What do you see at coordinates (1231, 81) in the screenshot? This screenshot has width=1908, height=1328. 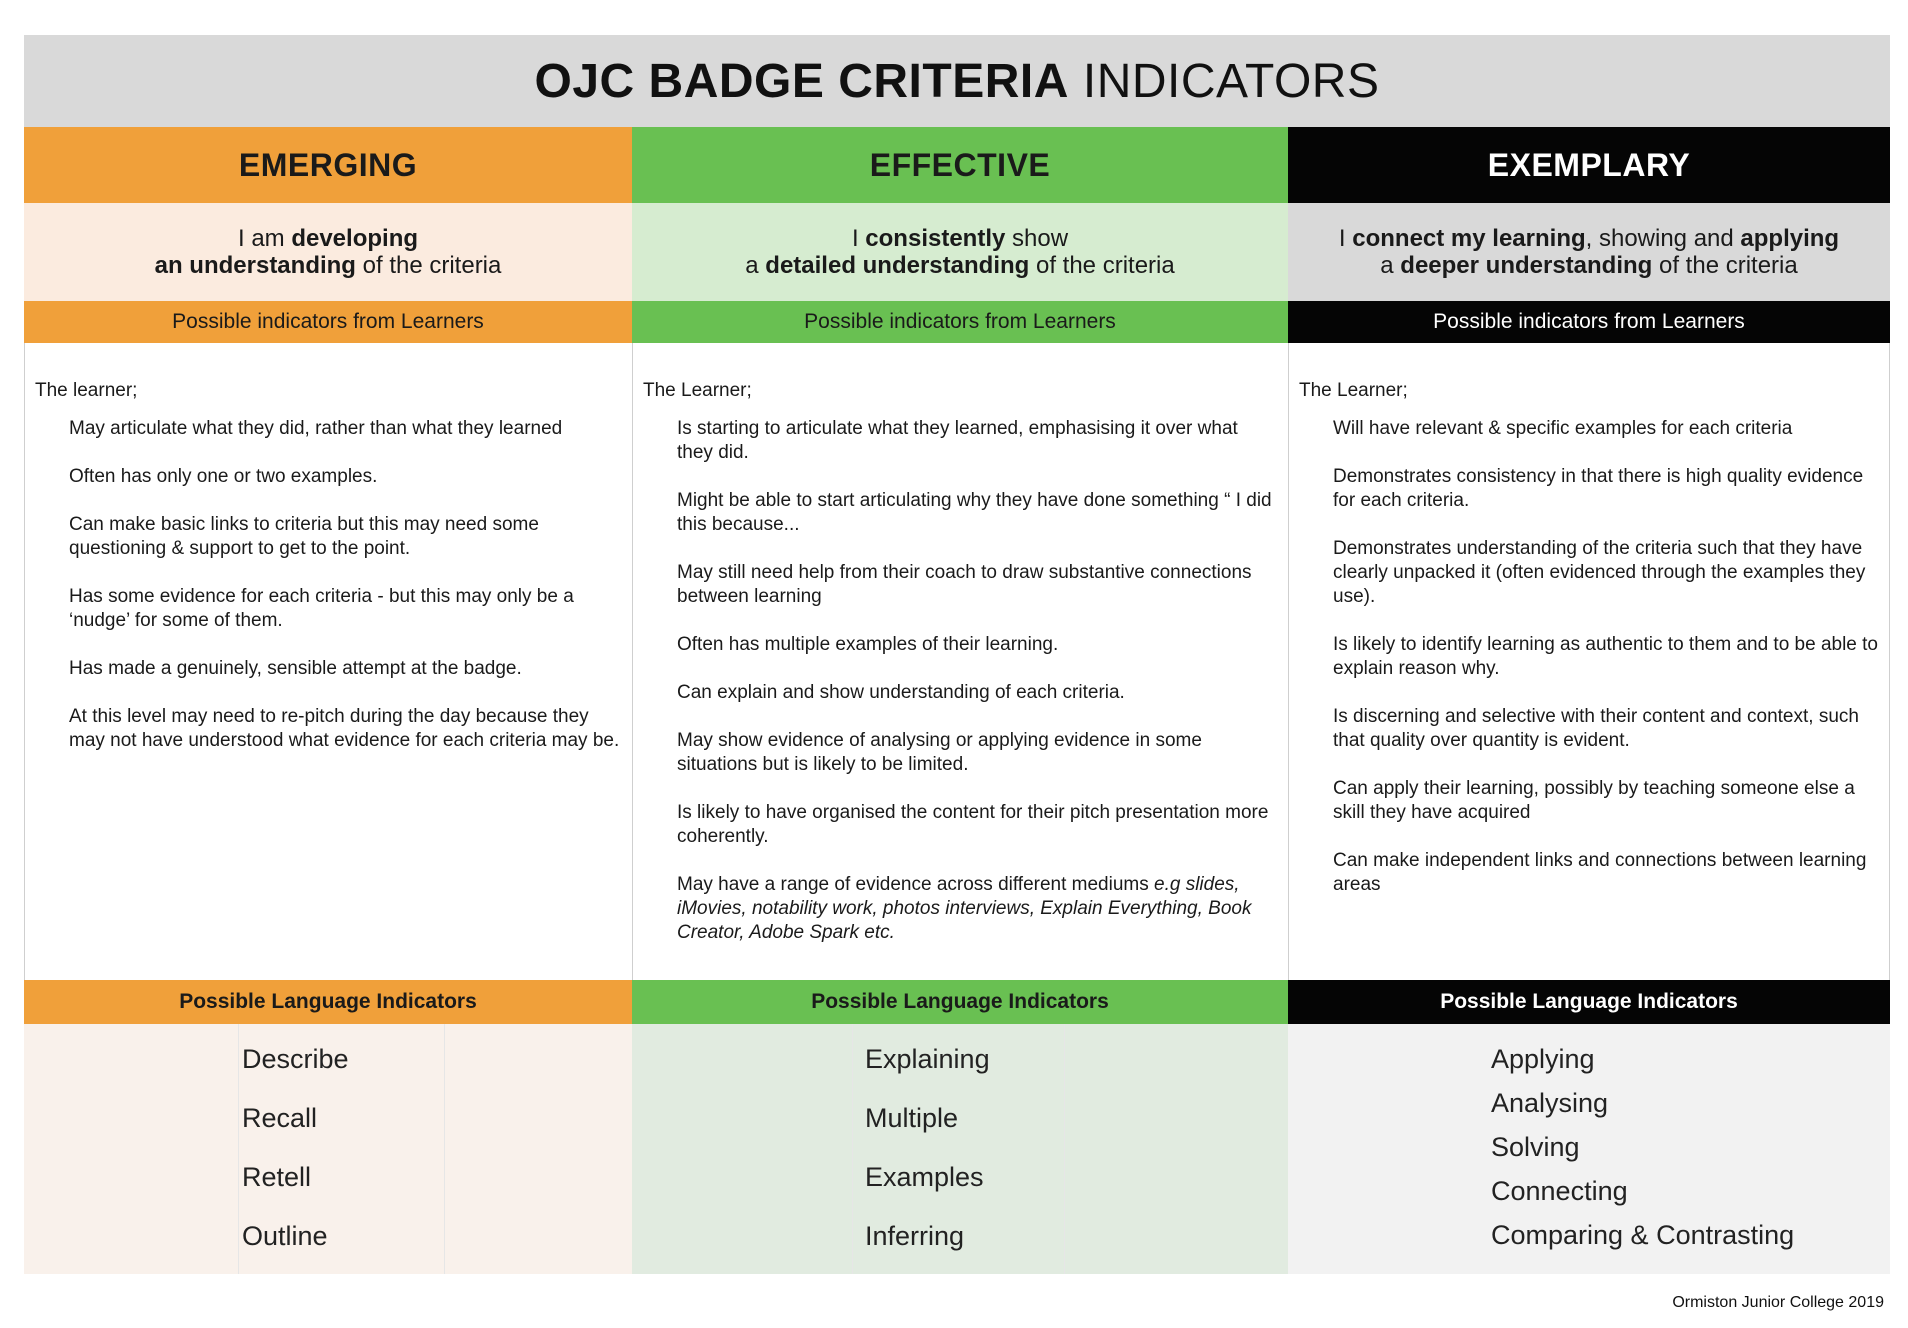 I see `title-light: INDICATORS` at bounding box center [1231, 81].